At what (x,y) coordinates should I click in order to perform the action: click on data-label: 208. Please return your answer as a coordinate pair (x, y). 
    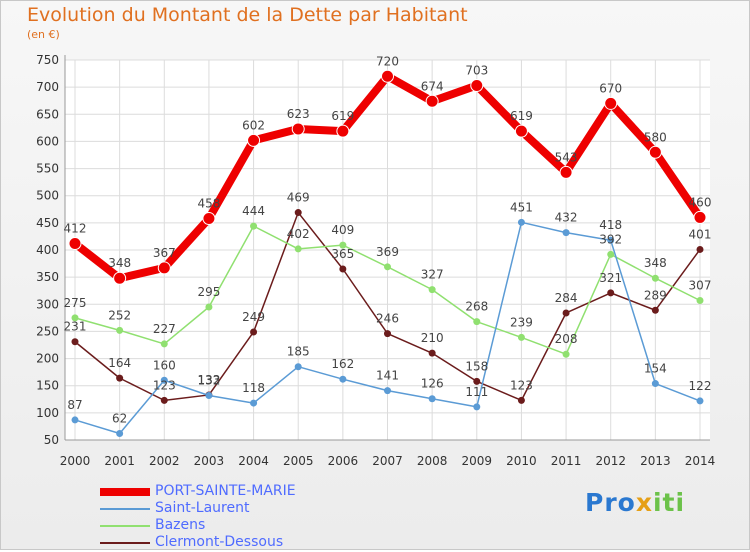
    Looking at the image, I should click on (566, 339).